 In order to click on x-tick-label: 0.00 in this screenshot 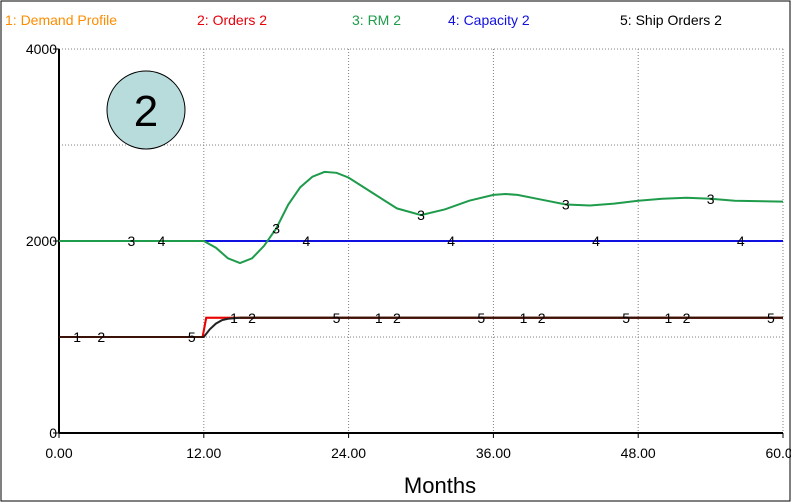, I will do `click(58, 453)`.